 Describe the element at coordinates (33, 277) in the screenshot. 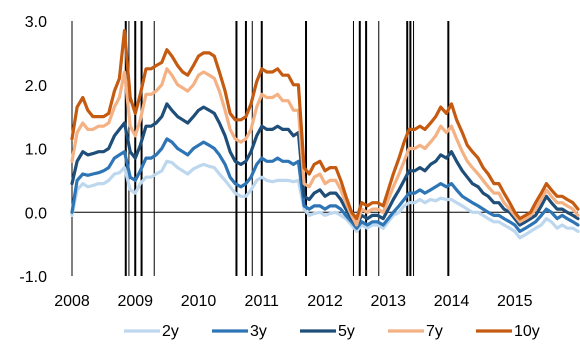

I see `y-tick-label: -1.0` at that location.